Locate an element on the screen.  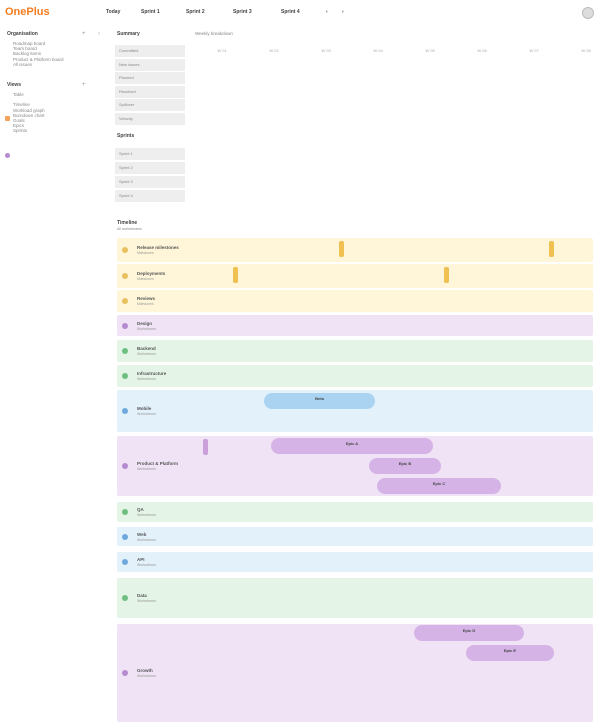
sidebar-item: Product & Platform board is located at coordinates (38, 59).